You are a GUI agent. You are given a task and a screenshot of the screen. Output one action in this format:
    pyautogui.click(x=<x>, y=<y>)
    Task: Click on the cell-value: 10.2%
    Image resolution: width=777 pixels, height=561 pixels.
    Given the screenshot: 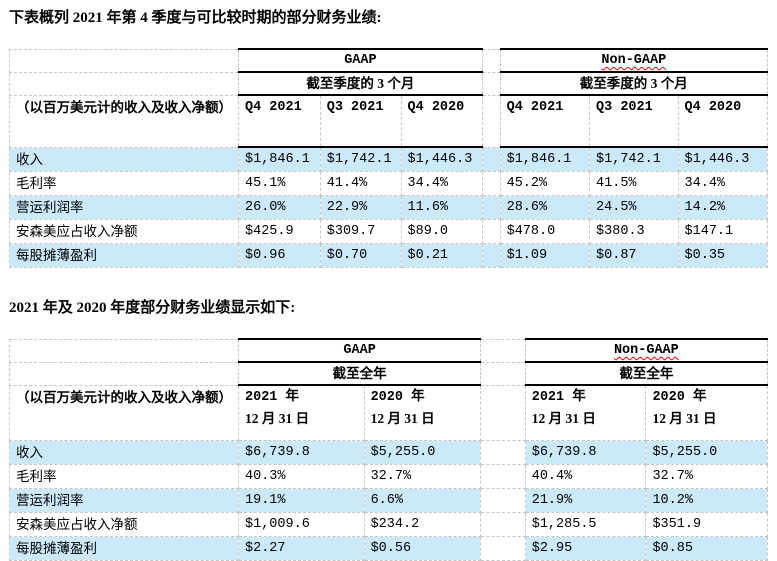 What is the action you would take?
    pyautogui.click(x=706, y=500)
    